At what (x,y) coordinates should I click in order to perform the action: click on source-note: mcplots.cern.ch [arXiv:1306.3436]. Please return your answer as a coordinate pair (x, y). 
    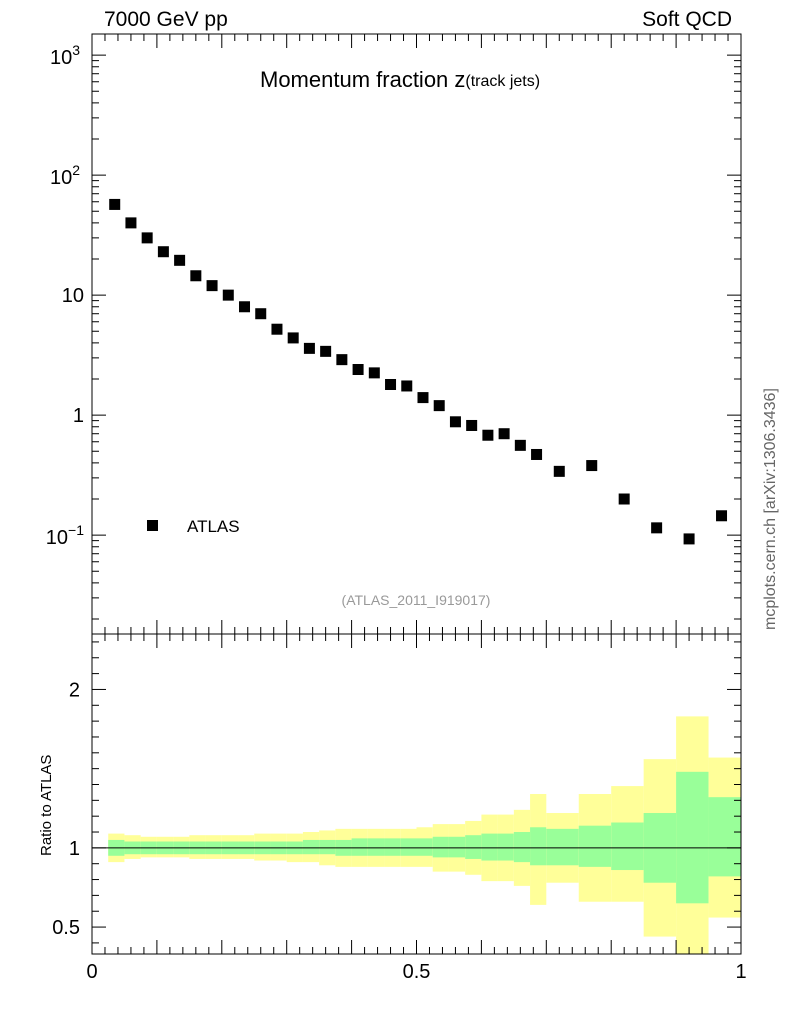
    Looking at the image, I should click on (770, 509).